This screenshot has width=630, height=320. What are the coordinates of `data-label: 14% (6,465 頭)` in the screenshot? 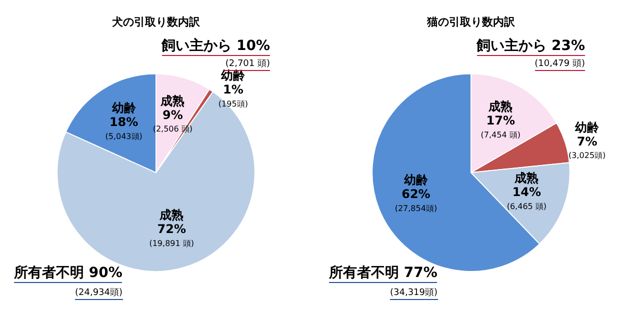 It's located at (526, 198).